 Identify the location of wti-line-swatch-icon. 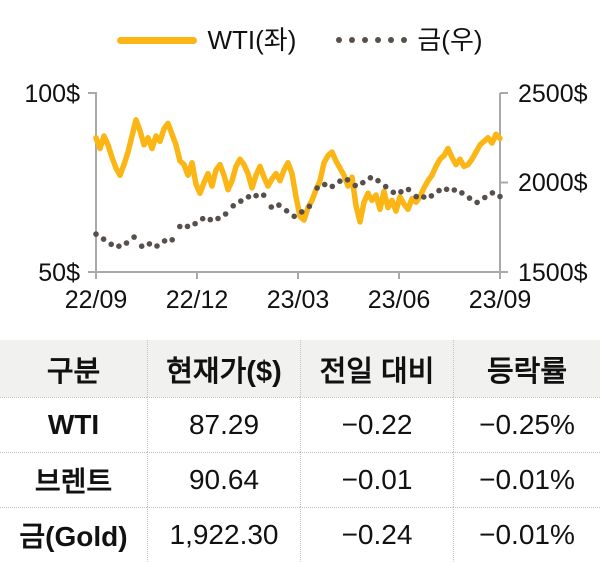
(157, 40).